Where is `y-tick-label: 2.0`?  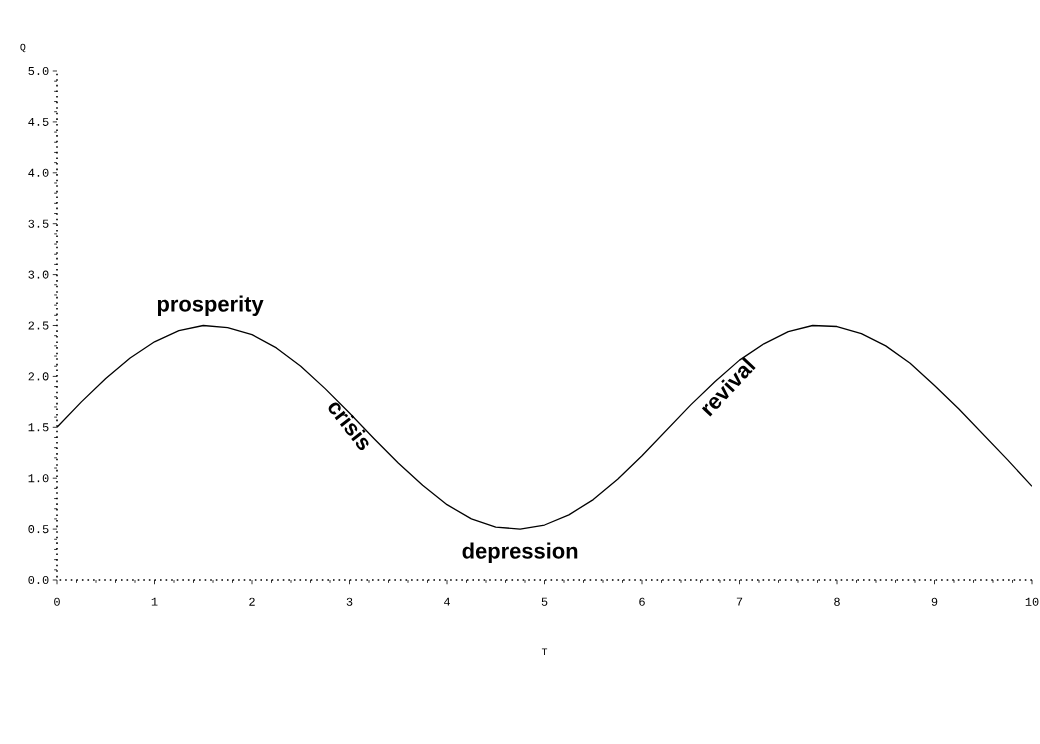 y-tick-label: 2.0 is located at coordinates (38, 376).